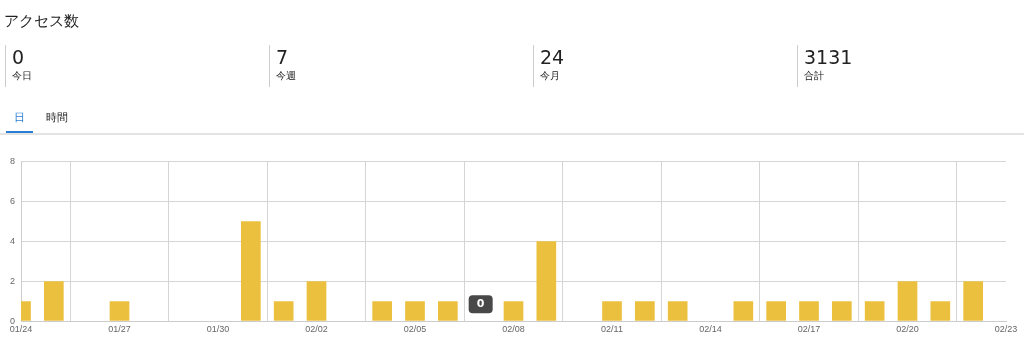  I want to click on text: 24, so click(552, 57).